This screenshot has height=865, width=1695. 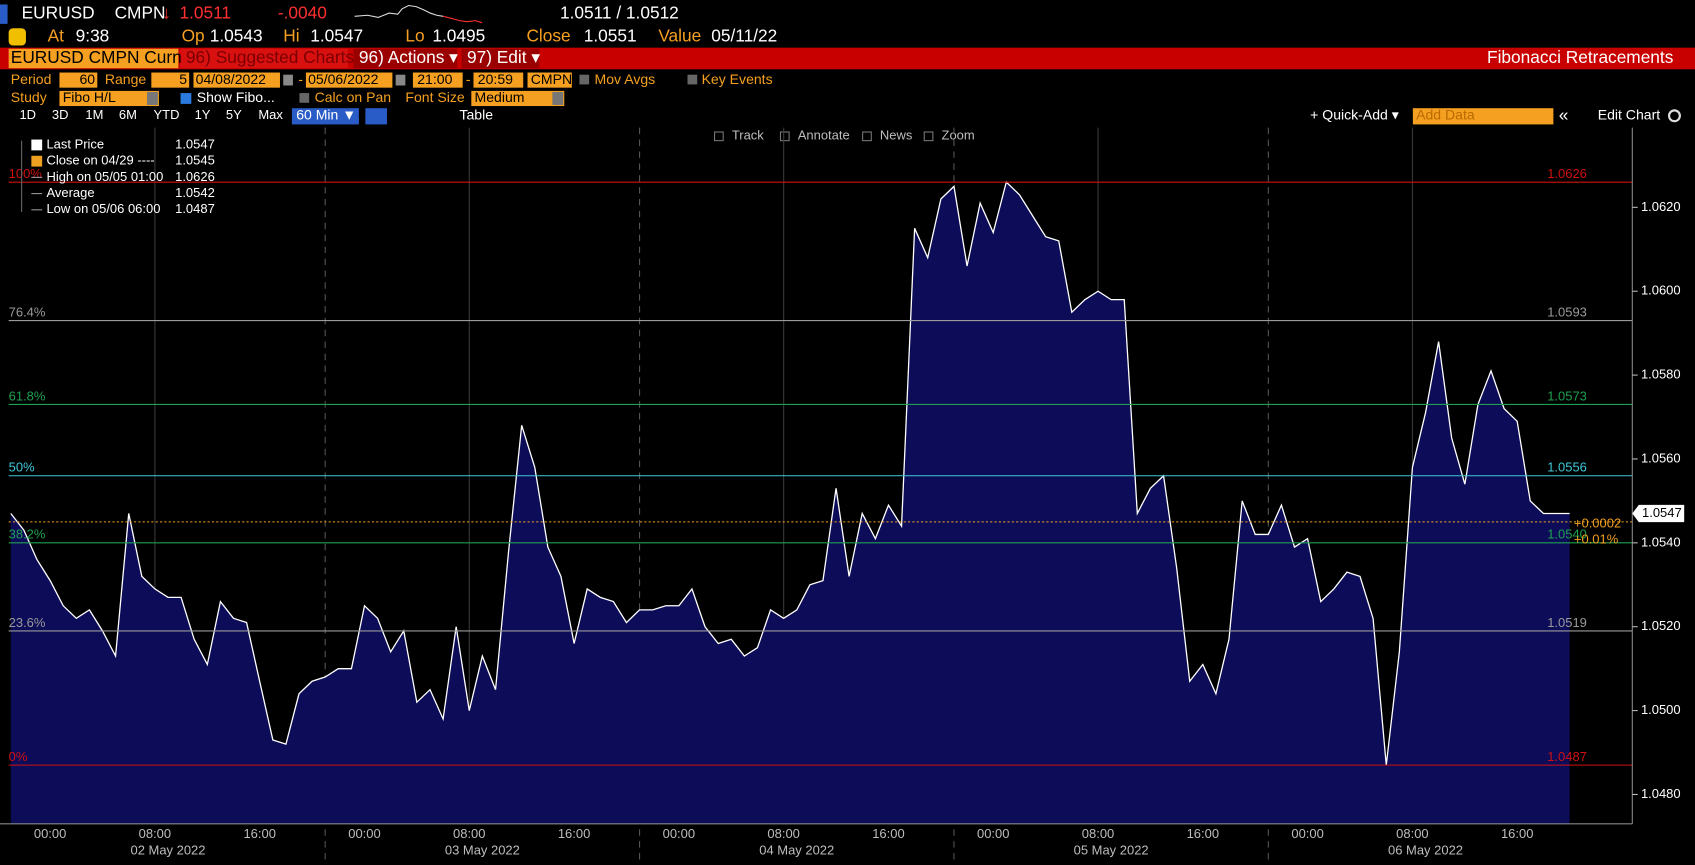 I want to click on actions-button, so click(x=405, y=58).